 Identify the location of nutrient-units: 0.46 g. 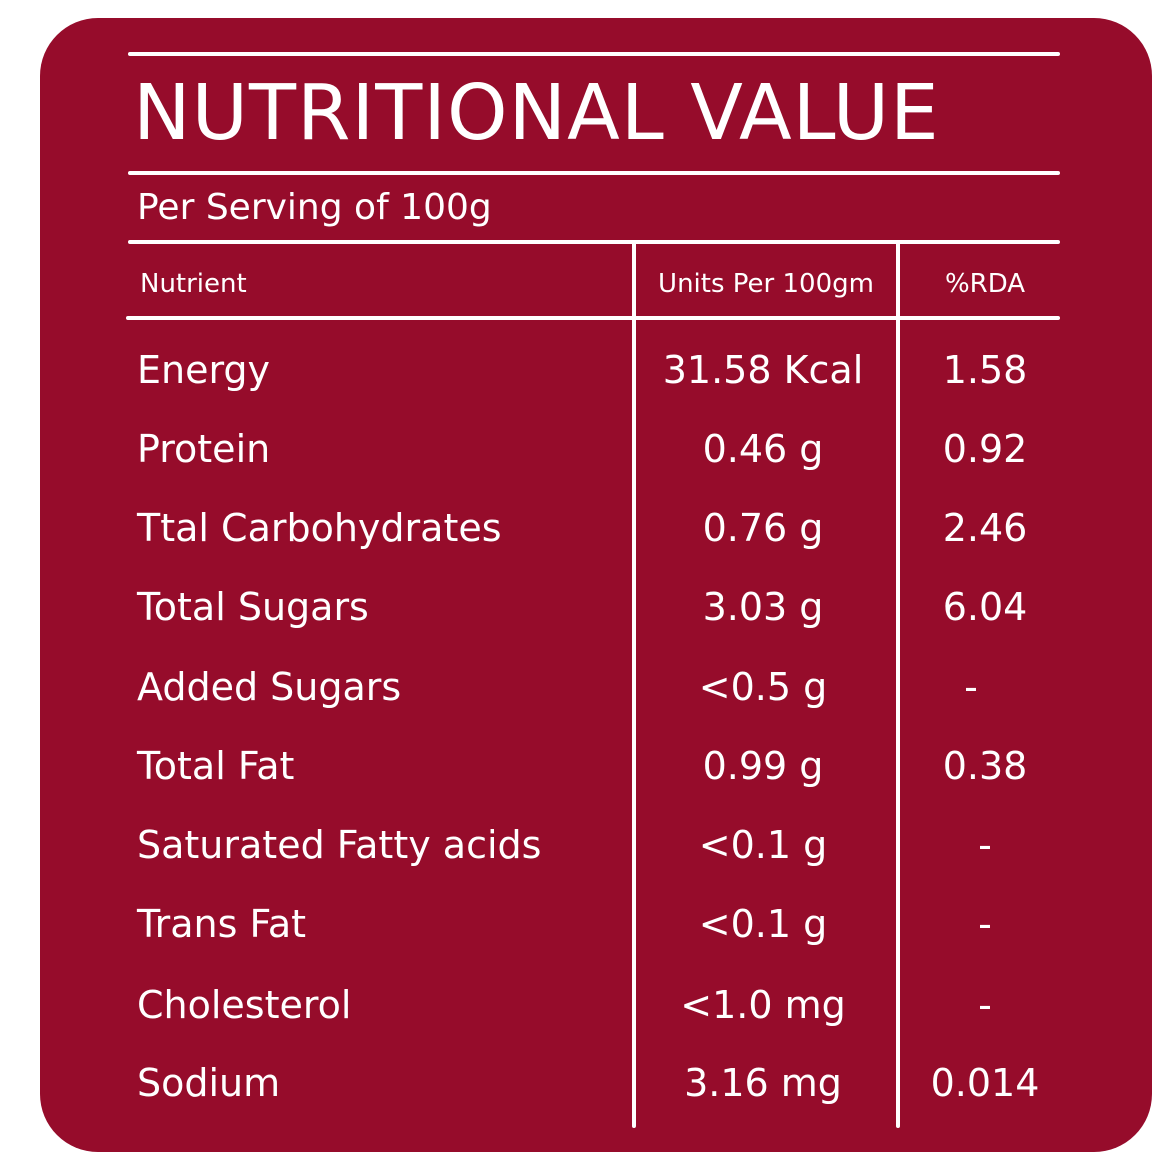
(763, 449).